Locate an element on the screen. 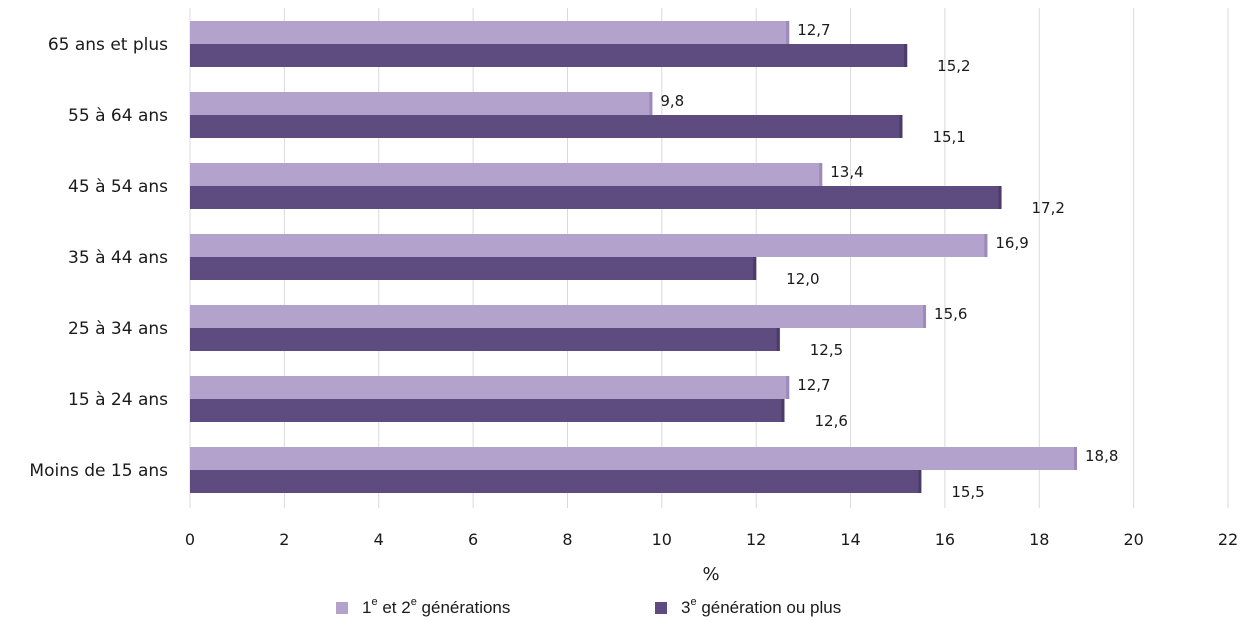 This screenshot has width=1249, height=621. x-tick-label: 20 is located at coordinates (1133, 539).